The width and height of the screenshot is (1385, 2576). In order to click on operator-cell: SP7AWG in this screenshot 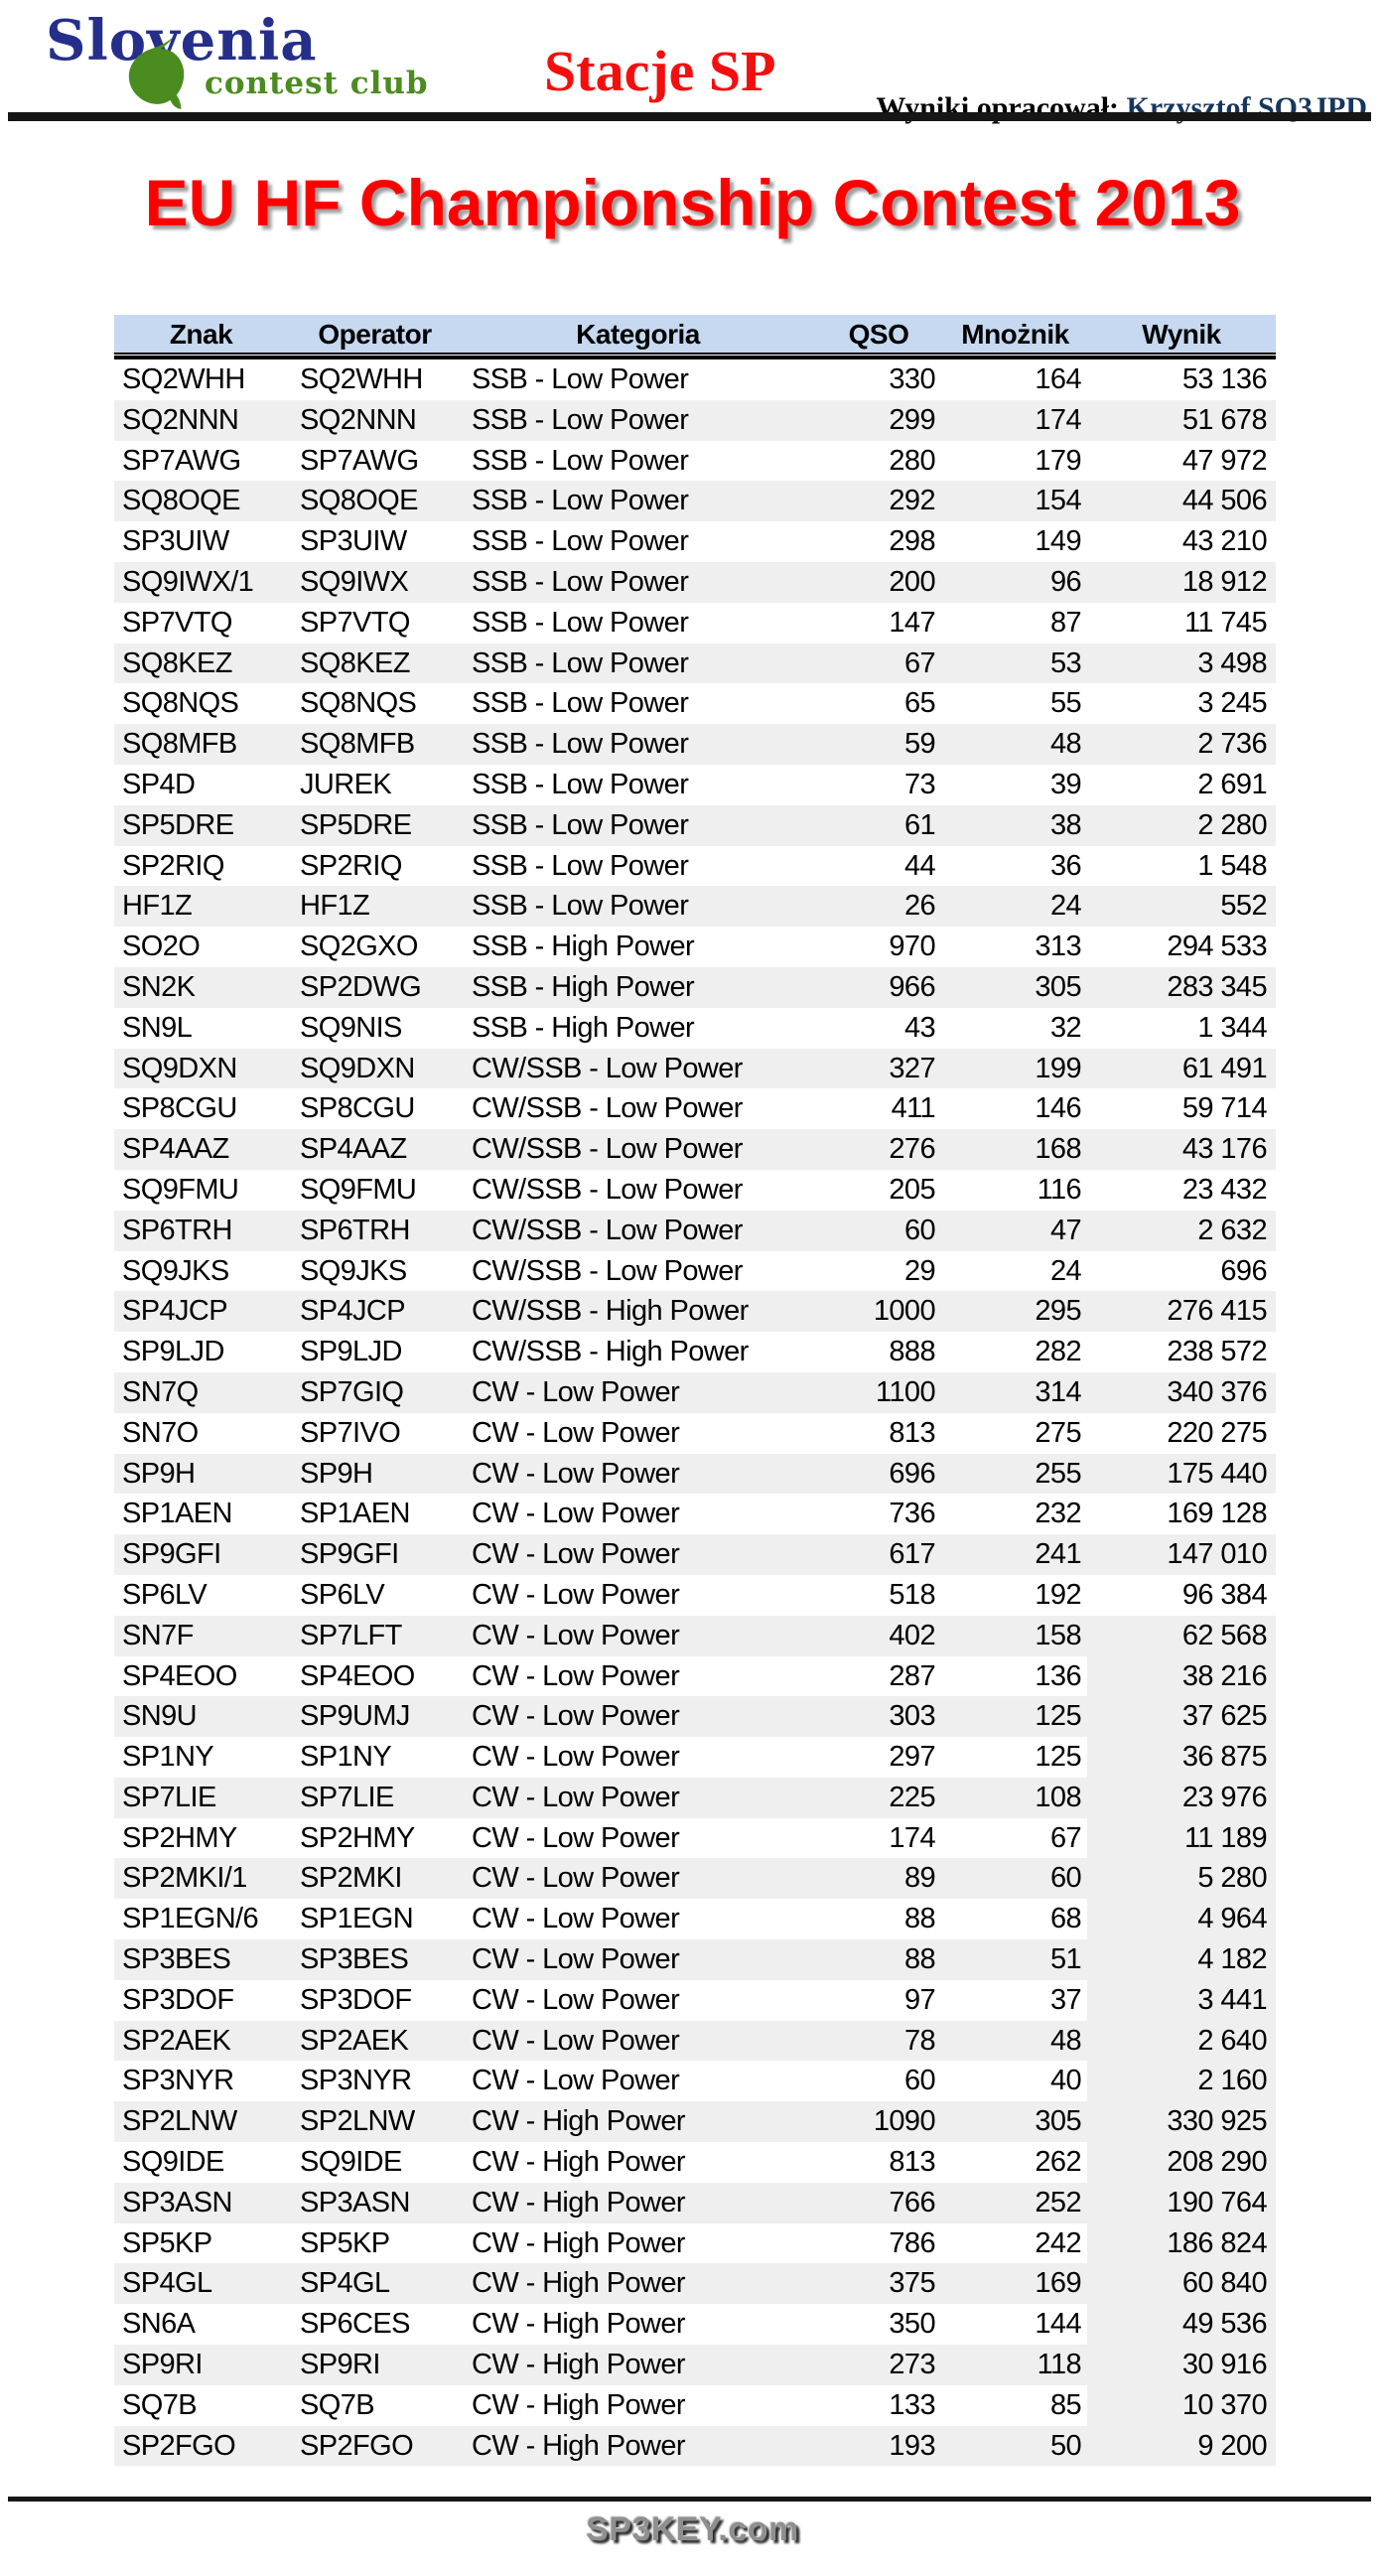, I will do `click(360, 461)`.